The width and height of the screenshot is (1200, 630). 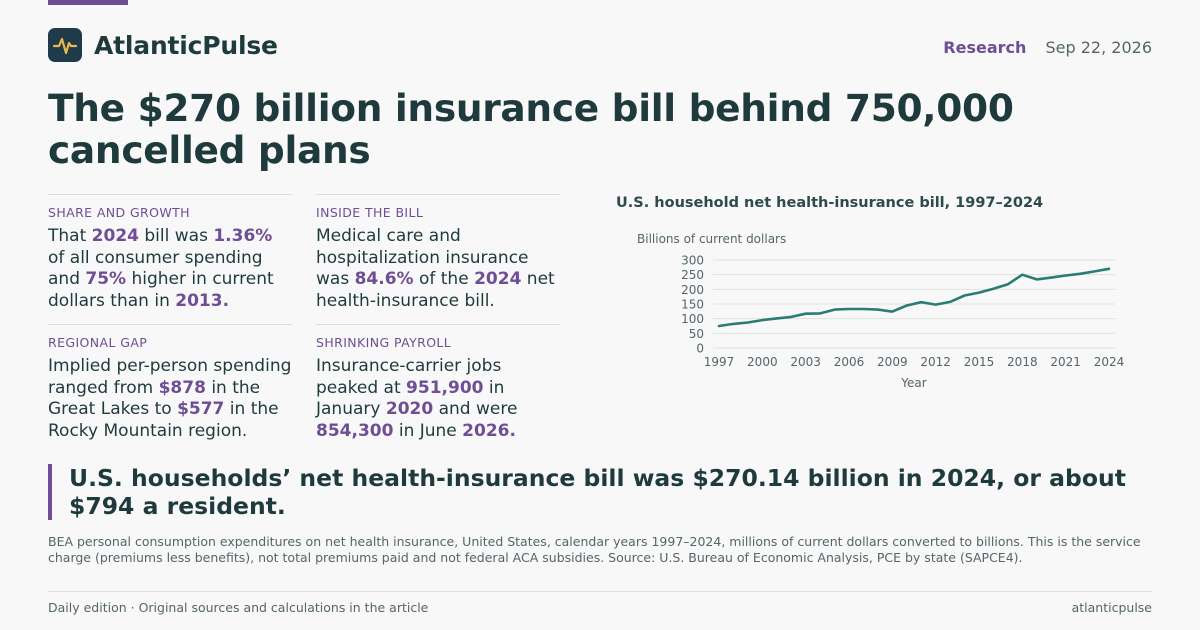 I want to click on y-tick-label: 100, so click(x=692, y=319).